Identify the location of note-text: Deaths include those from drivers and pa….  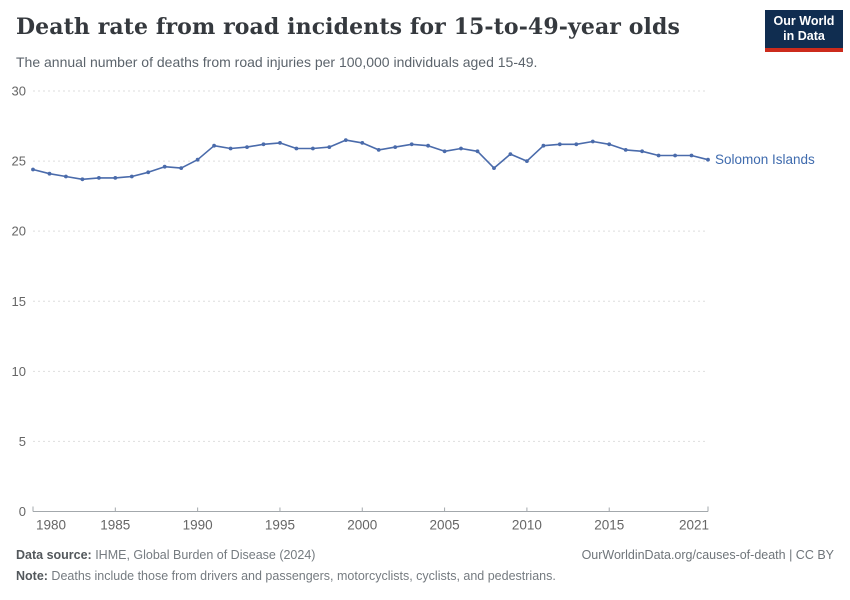
(301, 576).